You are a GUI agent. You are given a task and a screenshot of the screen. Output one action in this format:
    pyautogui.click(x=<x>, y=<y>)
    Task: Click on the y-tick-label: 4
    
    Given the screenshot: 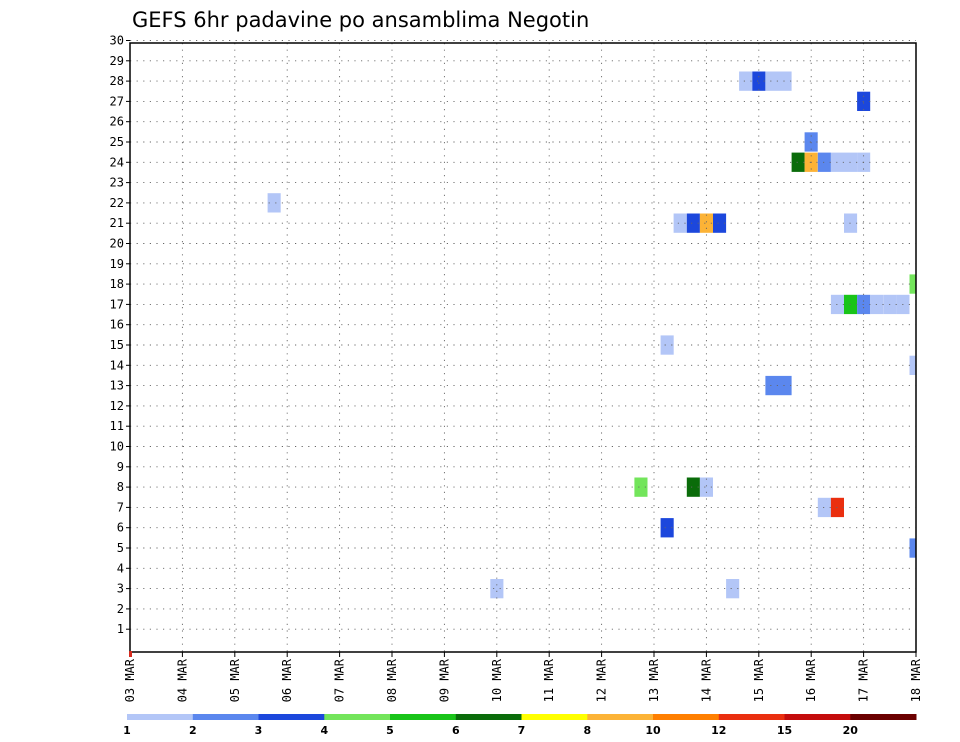 What is the action you would take?
    pyautogui.click(x=120, y=568)
    